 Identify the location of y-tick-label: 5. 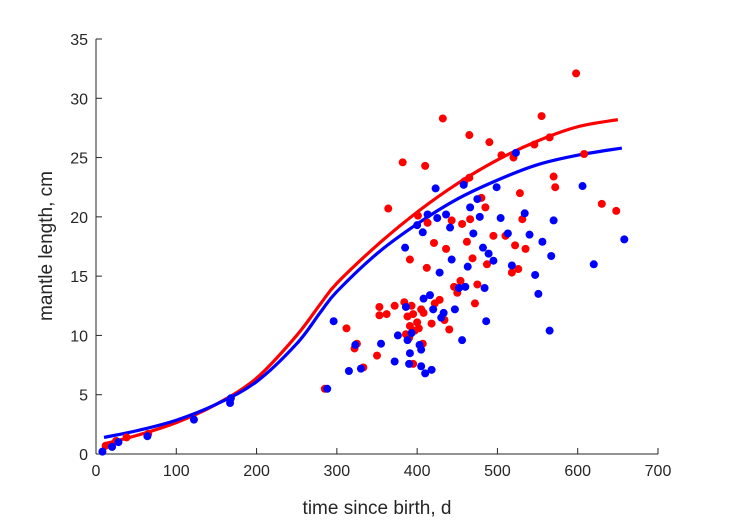
(83, 396).